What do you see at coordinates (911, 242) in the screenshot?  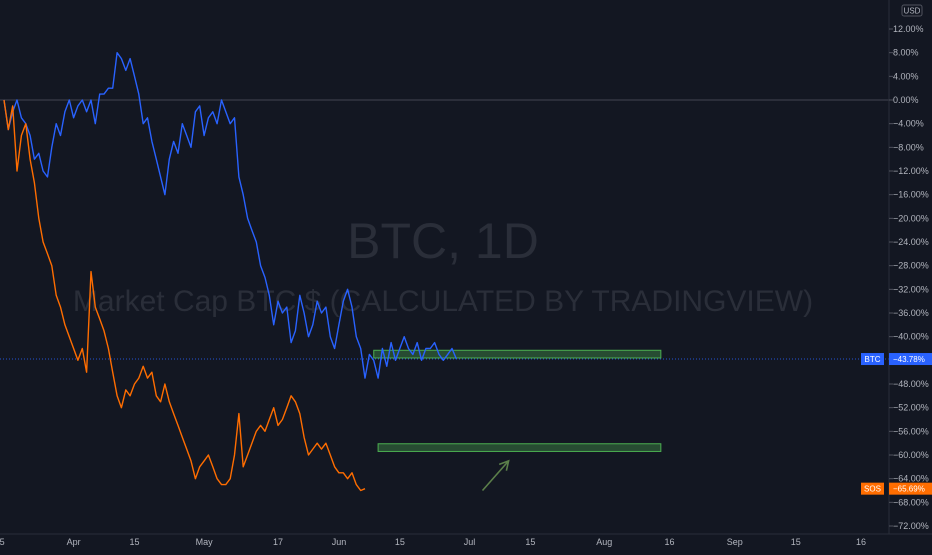 I see `y-tick-label: −24.00%` at bounding box center [911, 242].